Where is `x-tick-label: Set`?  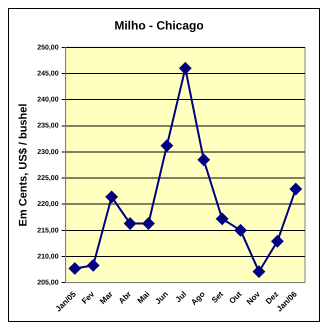
x-tick-label: Set is located at coordinates (218, 297).